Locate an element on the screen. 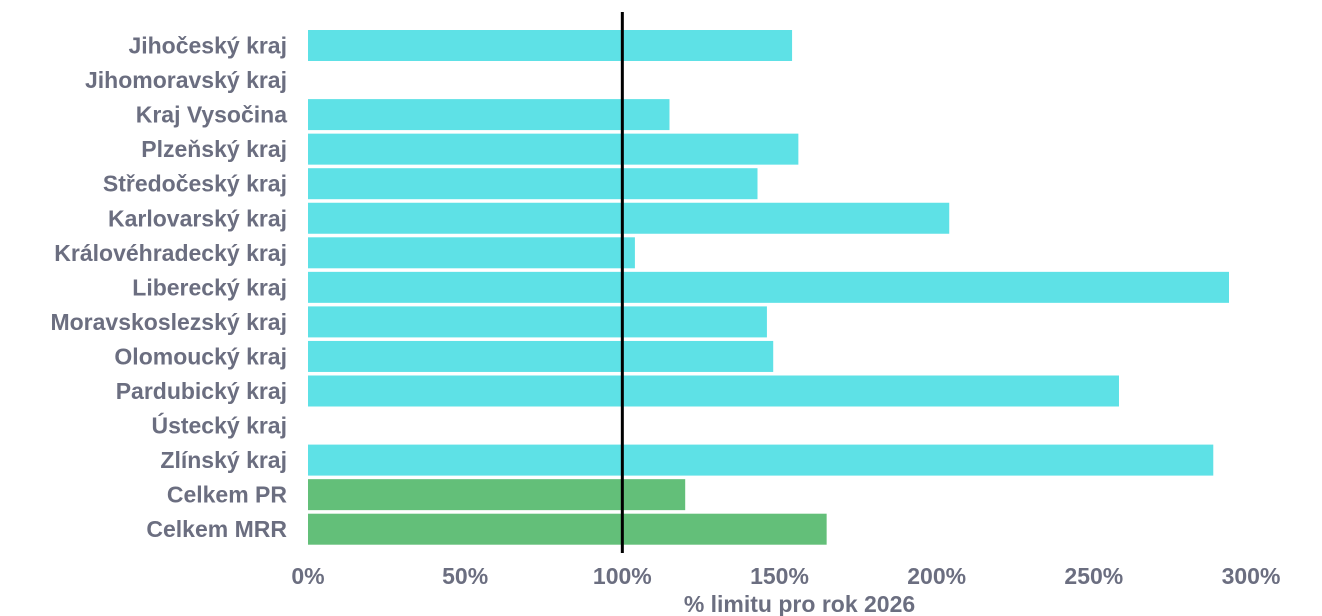 Image resolution: width=1322 pixels, height=616 pixels. category-label-0: Jihočeský kraj is located at coordinates (207, 46).